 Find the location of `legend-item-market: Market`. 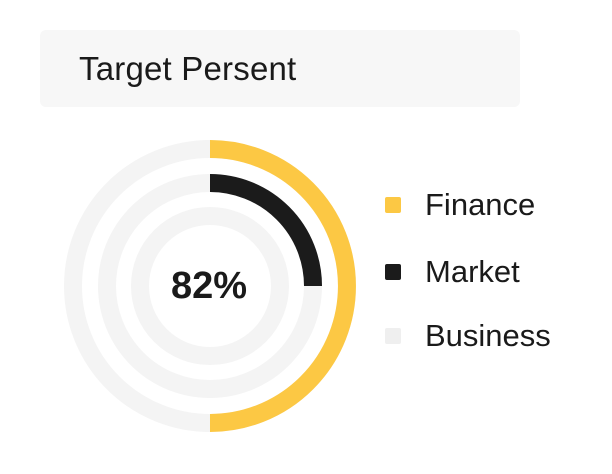

legend-item-market: Market is located at coordinates (452, 272).